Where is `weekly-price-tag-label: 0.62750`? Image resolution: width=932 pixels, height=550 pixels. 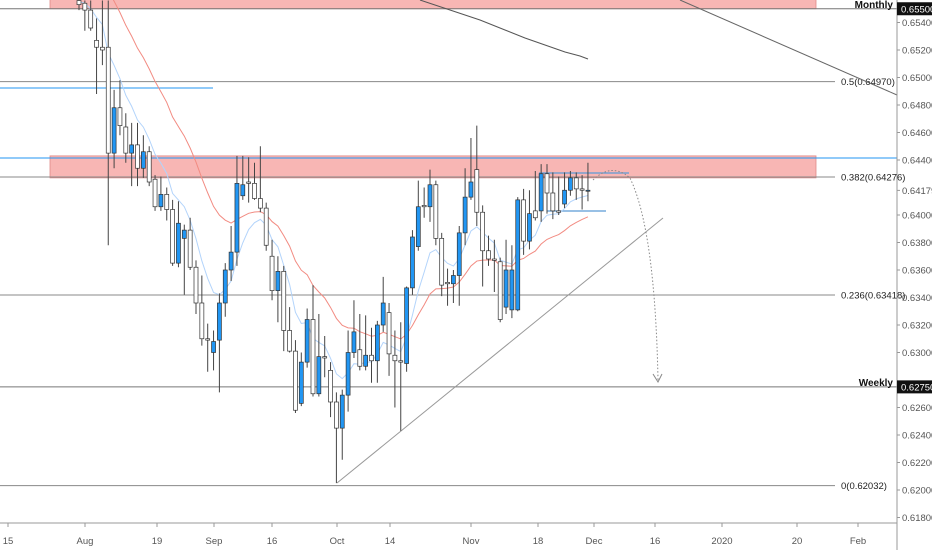
weekly-price-tag-label: 0.62750 is located at coordinates (916, 387).